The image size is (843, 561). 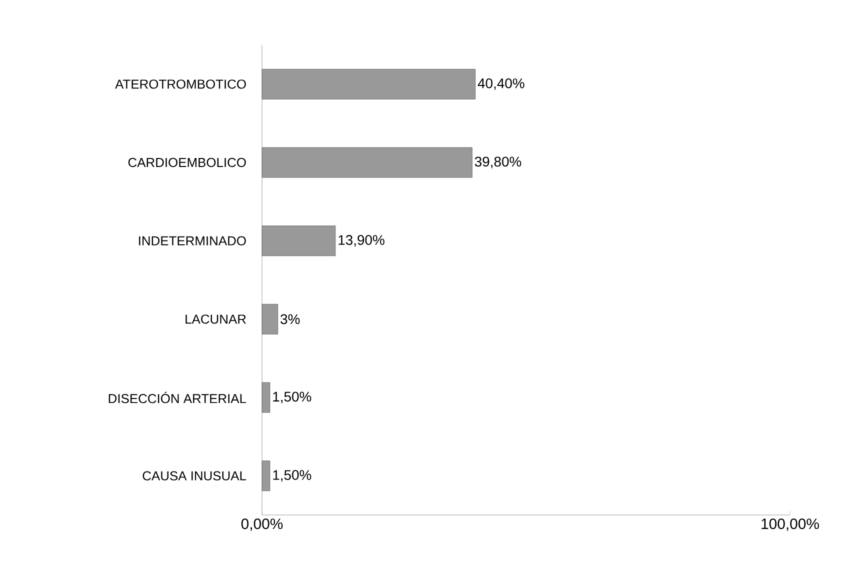 I want to click on x-tick-label: 100,00%, so click(x=790, y=524).